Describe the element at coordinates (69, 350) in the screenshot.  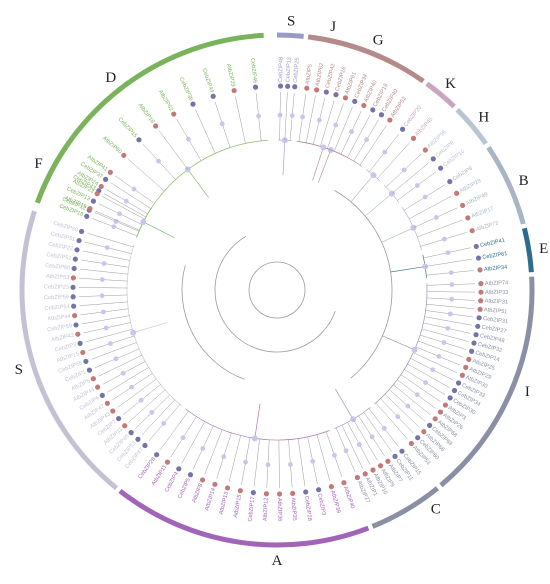
I see `group-s-12-arc` at that location.